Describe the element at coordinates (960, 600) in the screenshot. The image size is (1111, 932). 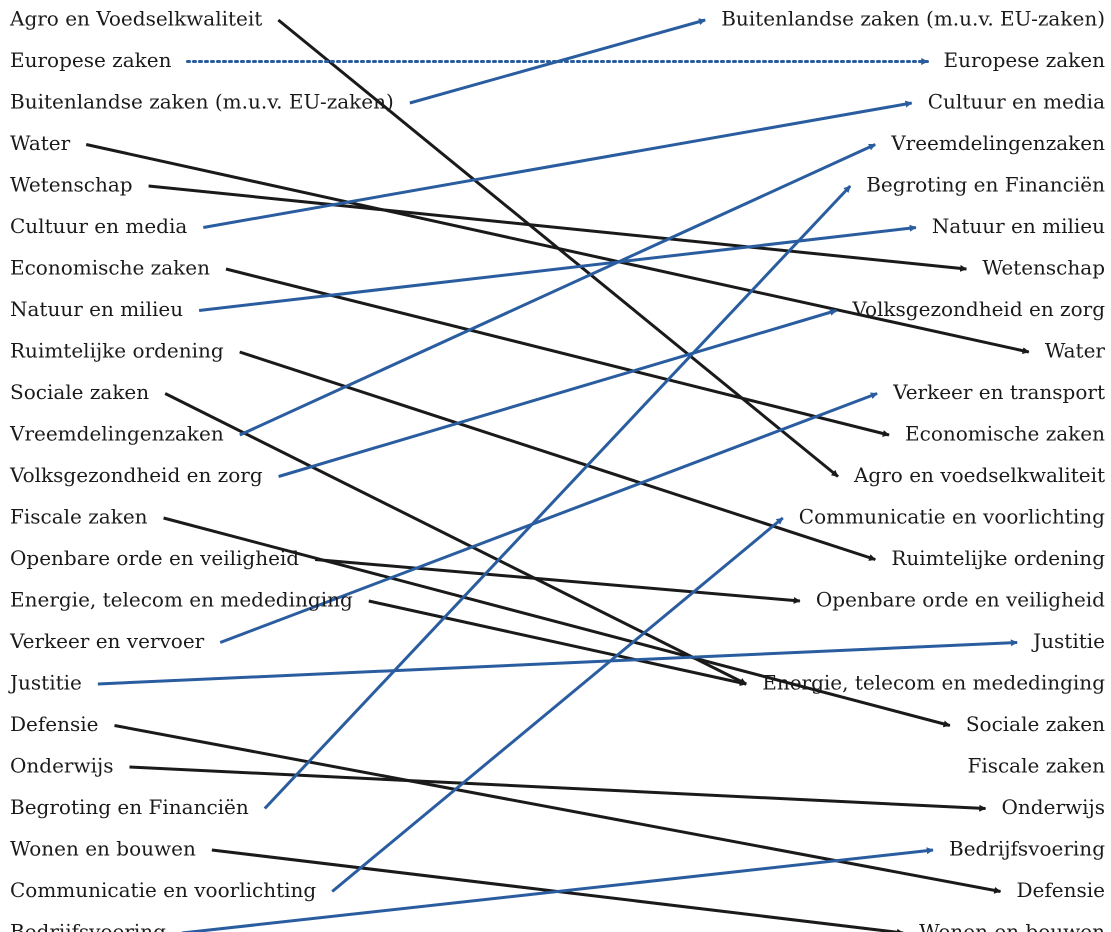
I see `right-label-openbare-orde-en-veiligheid: Openbare orde en veiligheid` at that location.